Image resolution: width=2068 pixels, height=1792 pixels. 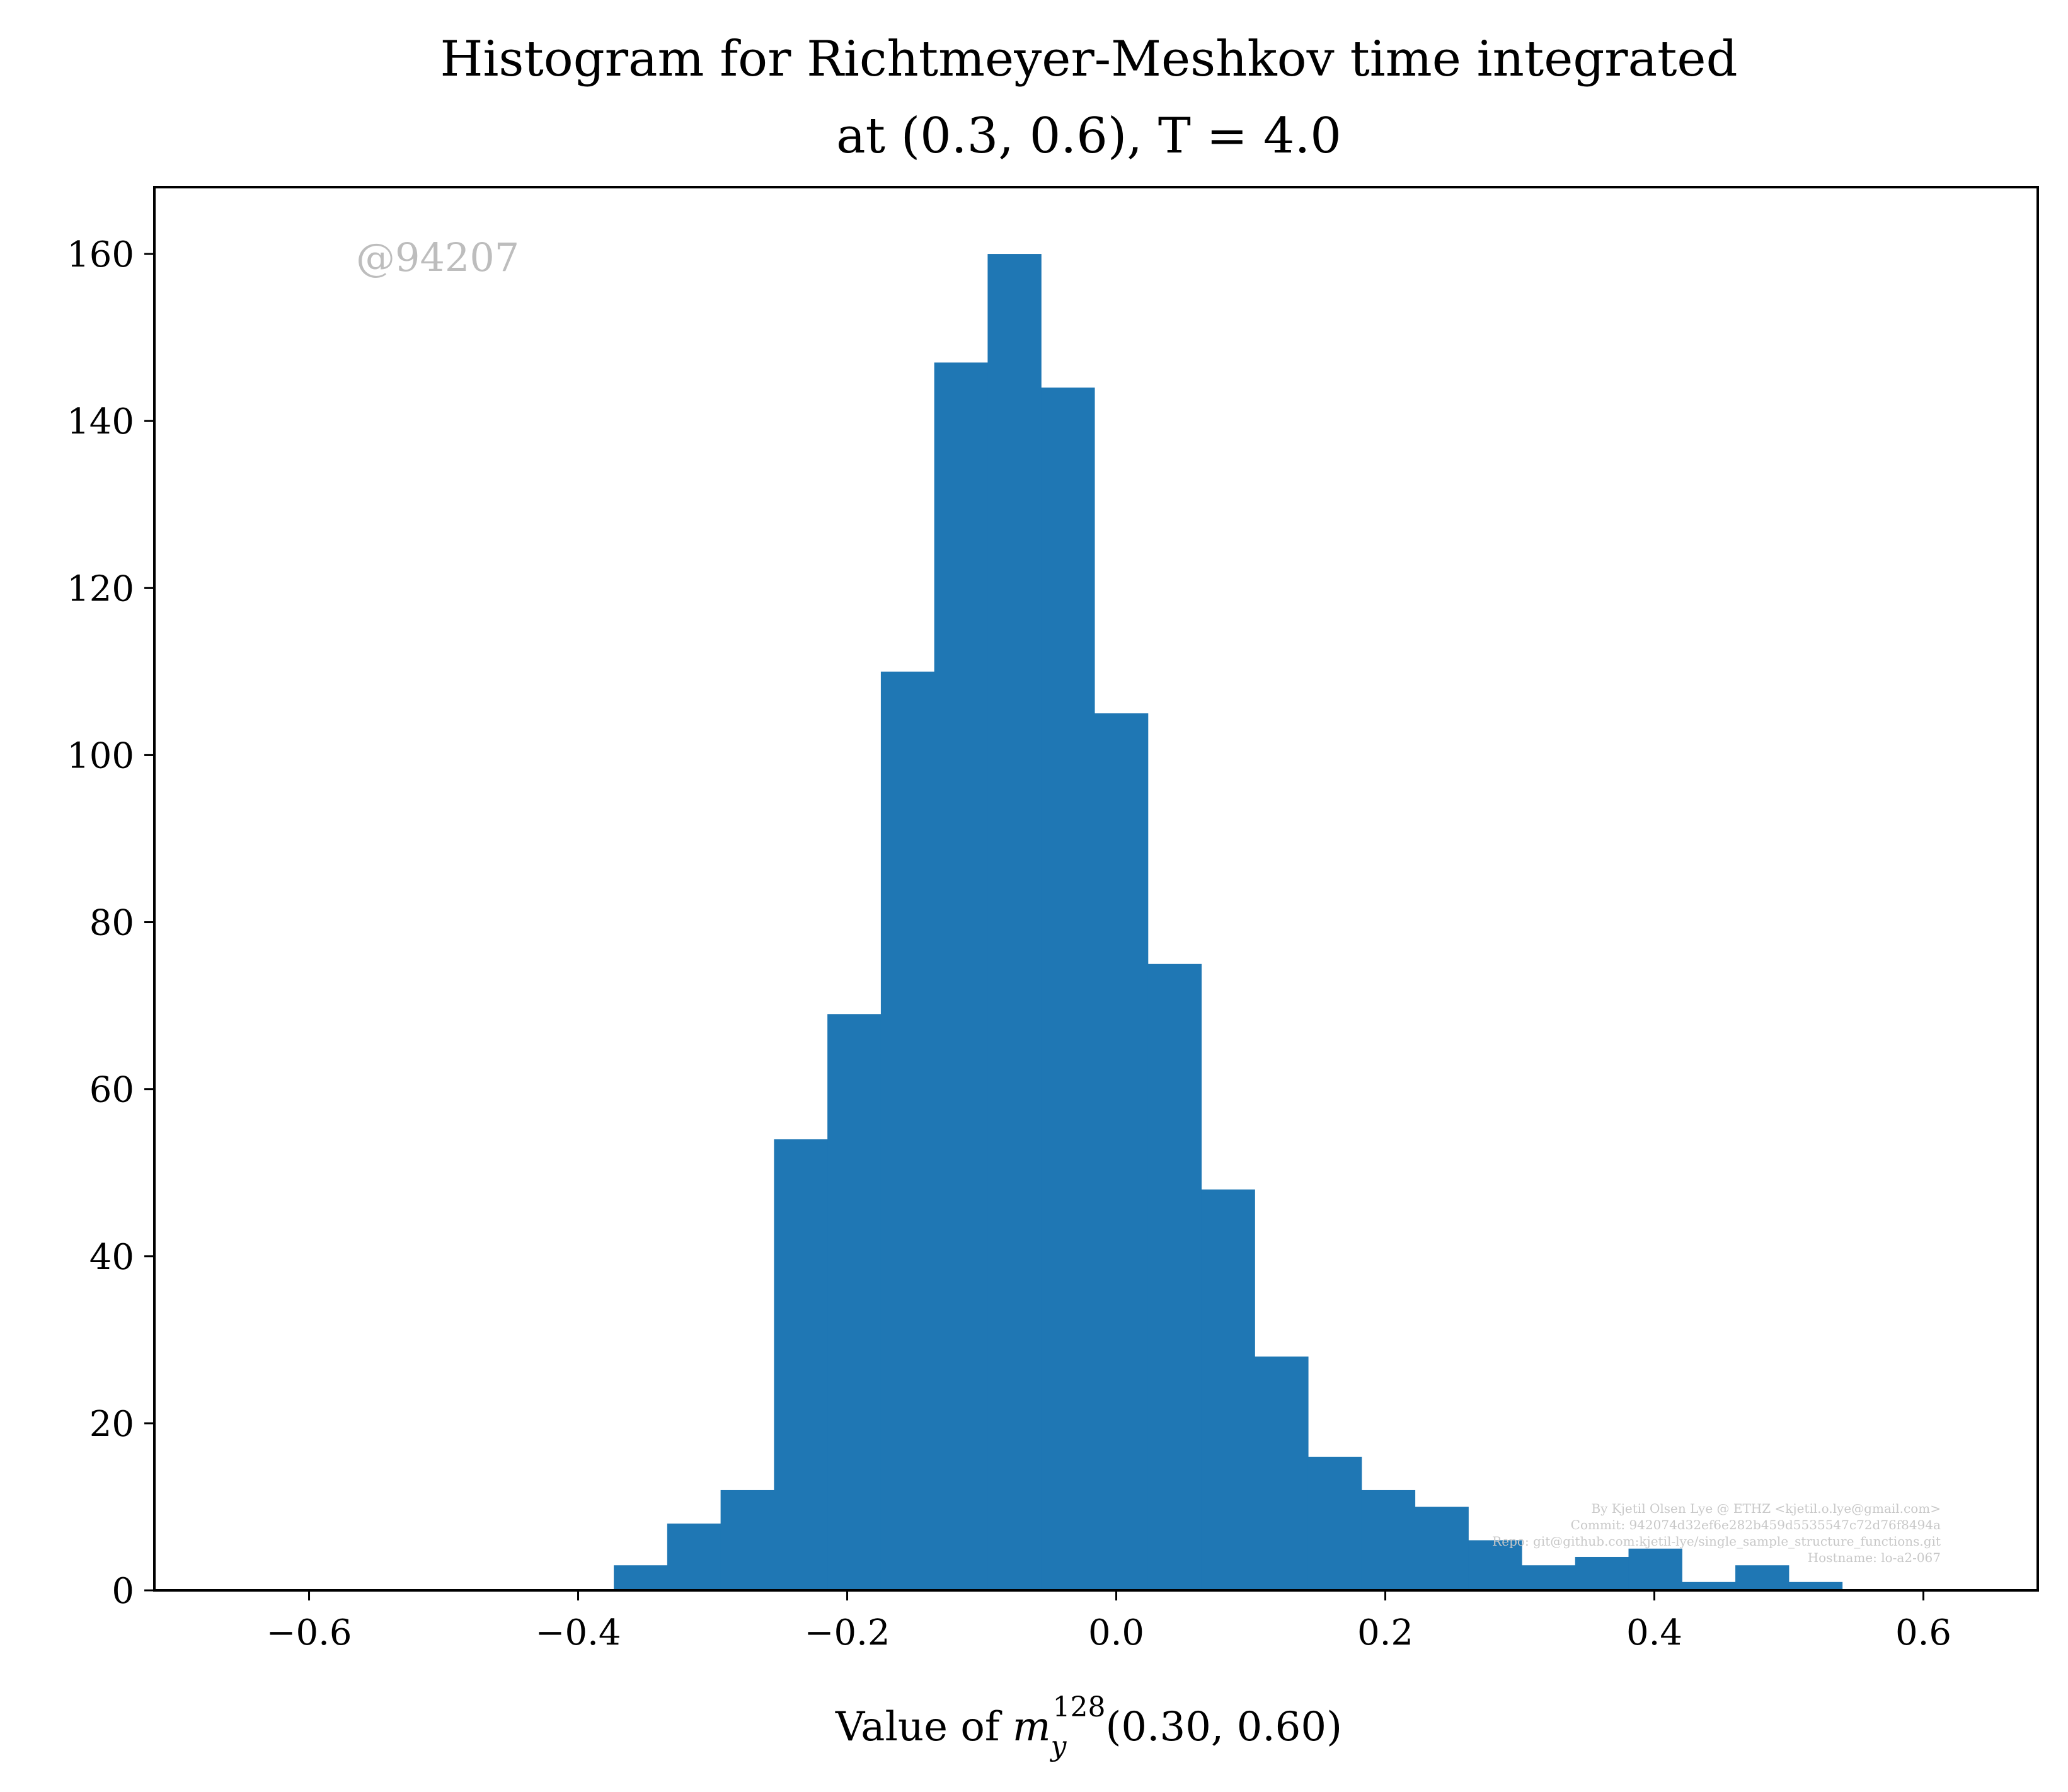 What do you see at coordinates (100, 422) in the screenshot?
I see `y-tick-label: 140` at bounding box center [100, 422].